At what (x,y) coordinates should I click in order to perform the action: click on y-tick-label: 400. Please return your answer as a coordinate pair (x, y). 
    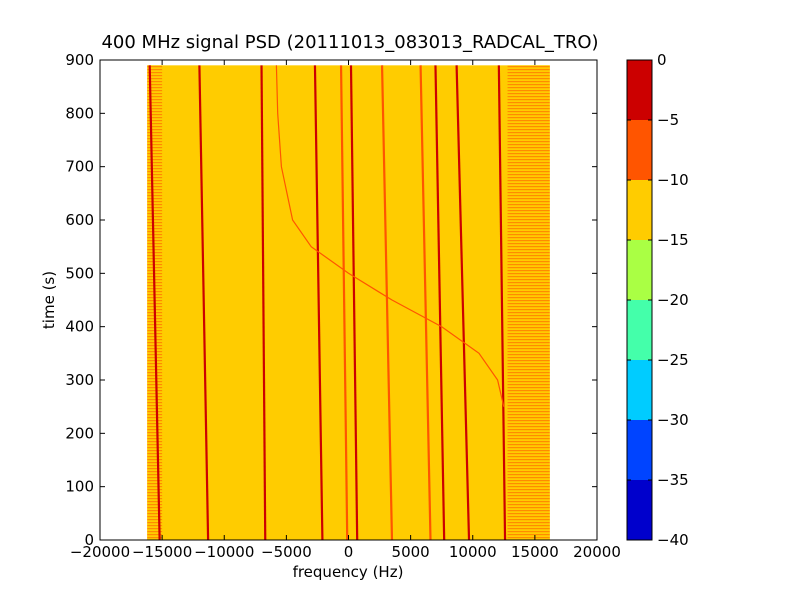
    Looking at the image, I should click on (79, 327).